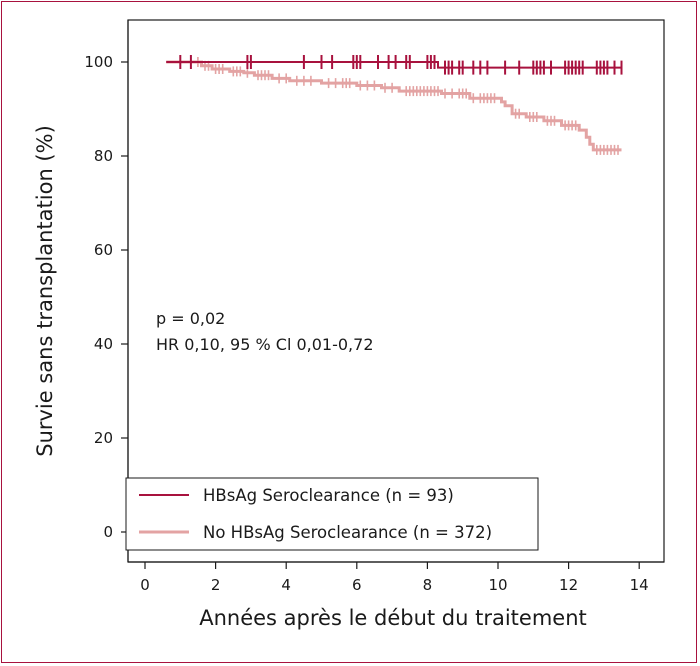 The width and height of the screenshot is (700, 666). I want to click on p-value-annotation: p = 0,02, so click(190, 318).